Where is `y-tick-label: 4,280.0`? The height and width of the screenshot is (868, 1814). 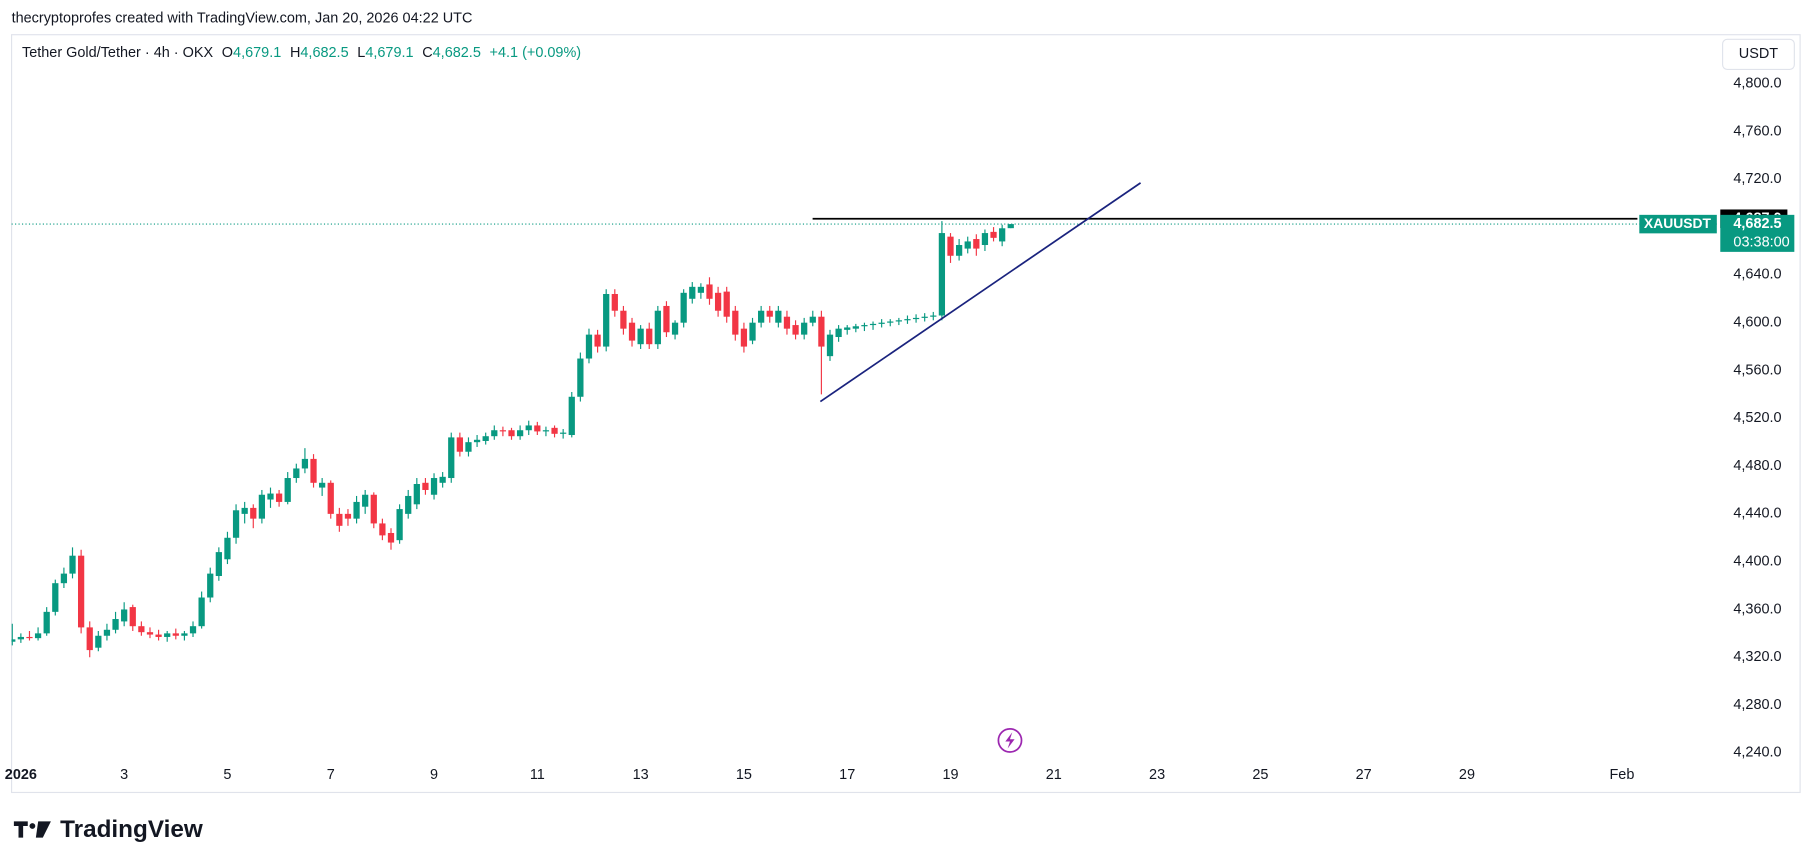 y-tick-label: 4,280.0 is located at coordinates (1757, 705).